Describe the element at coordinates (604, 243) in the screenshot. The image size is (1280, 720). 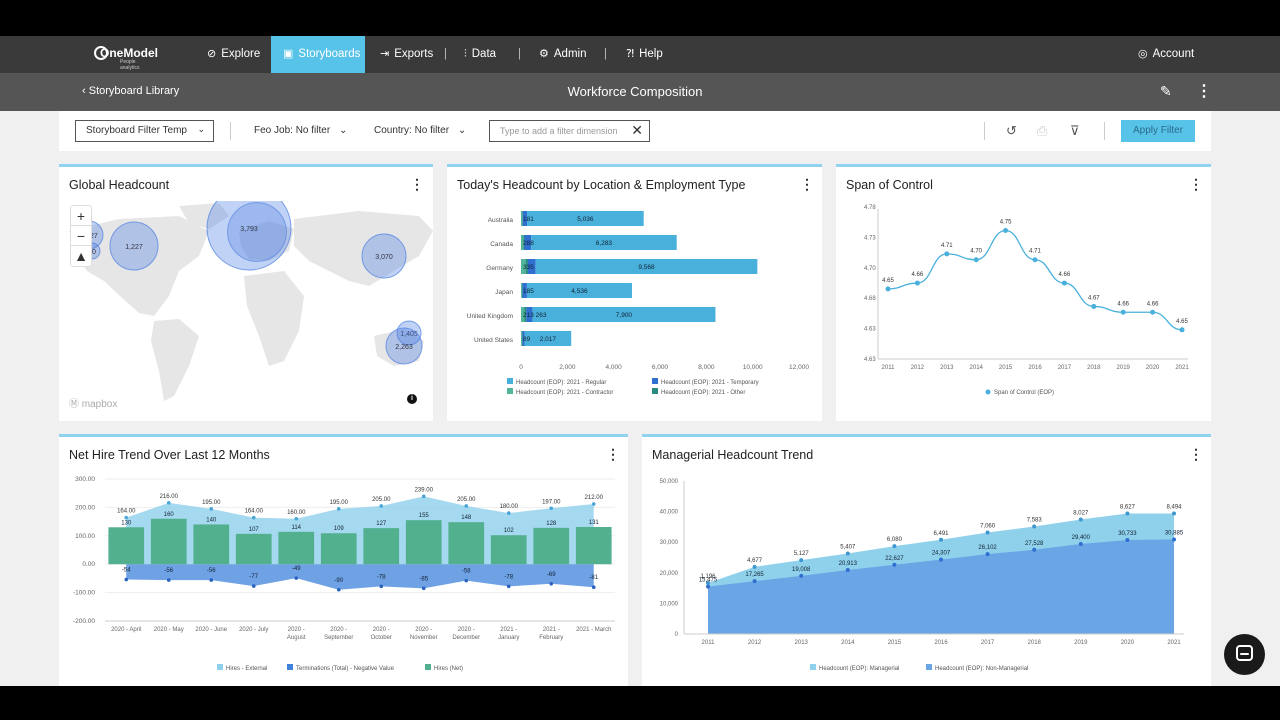
I see `bar-value-label: 6,283` at that location.